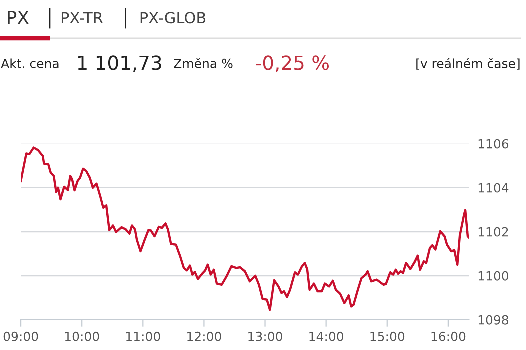 The height and width of the screenshot is (350, 526). Describe the element at coordinates (120, 64) in the screenshot. I see `text: 1 101,73` at that location.